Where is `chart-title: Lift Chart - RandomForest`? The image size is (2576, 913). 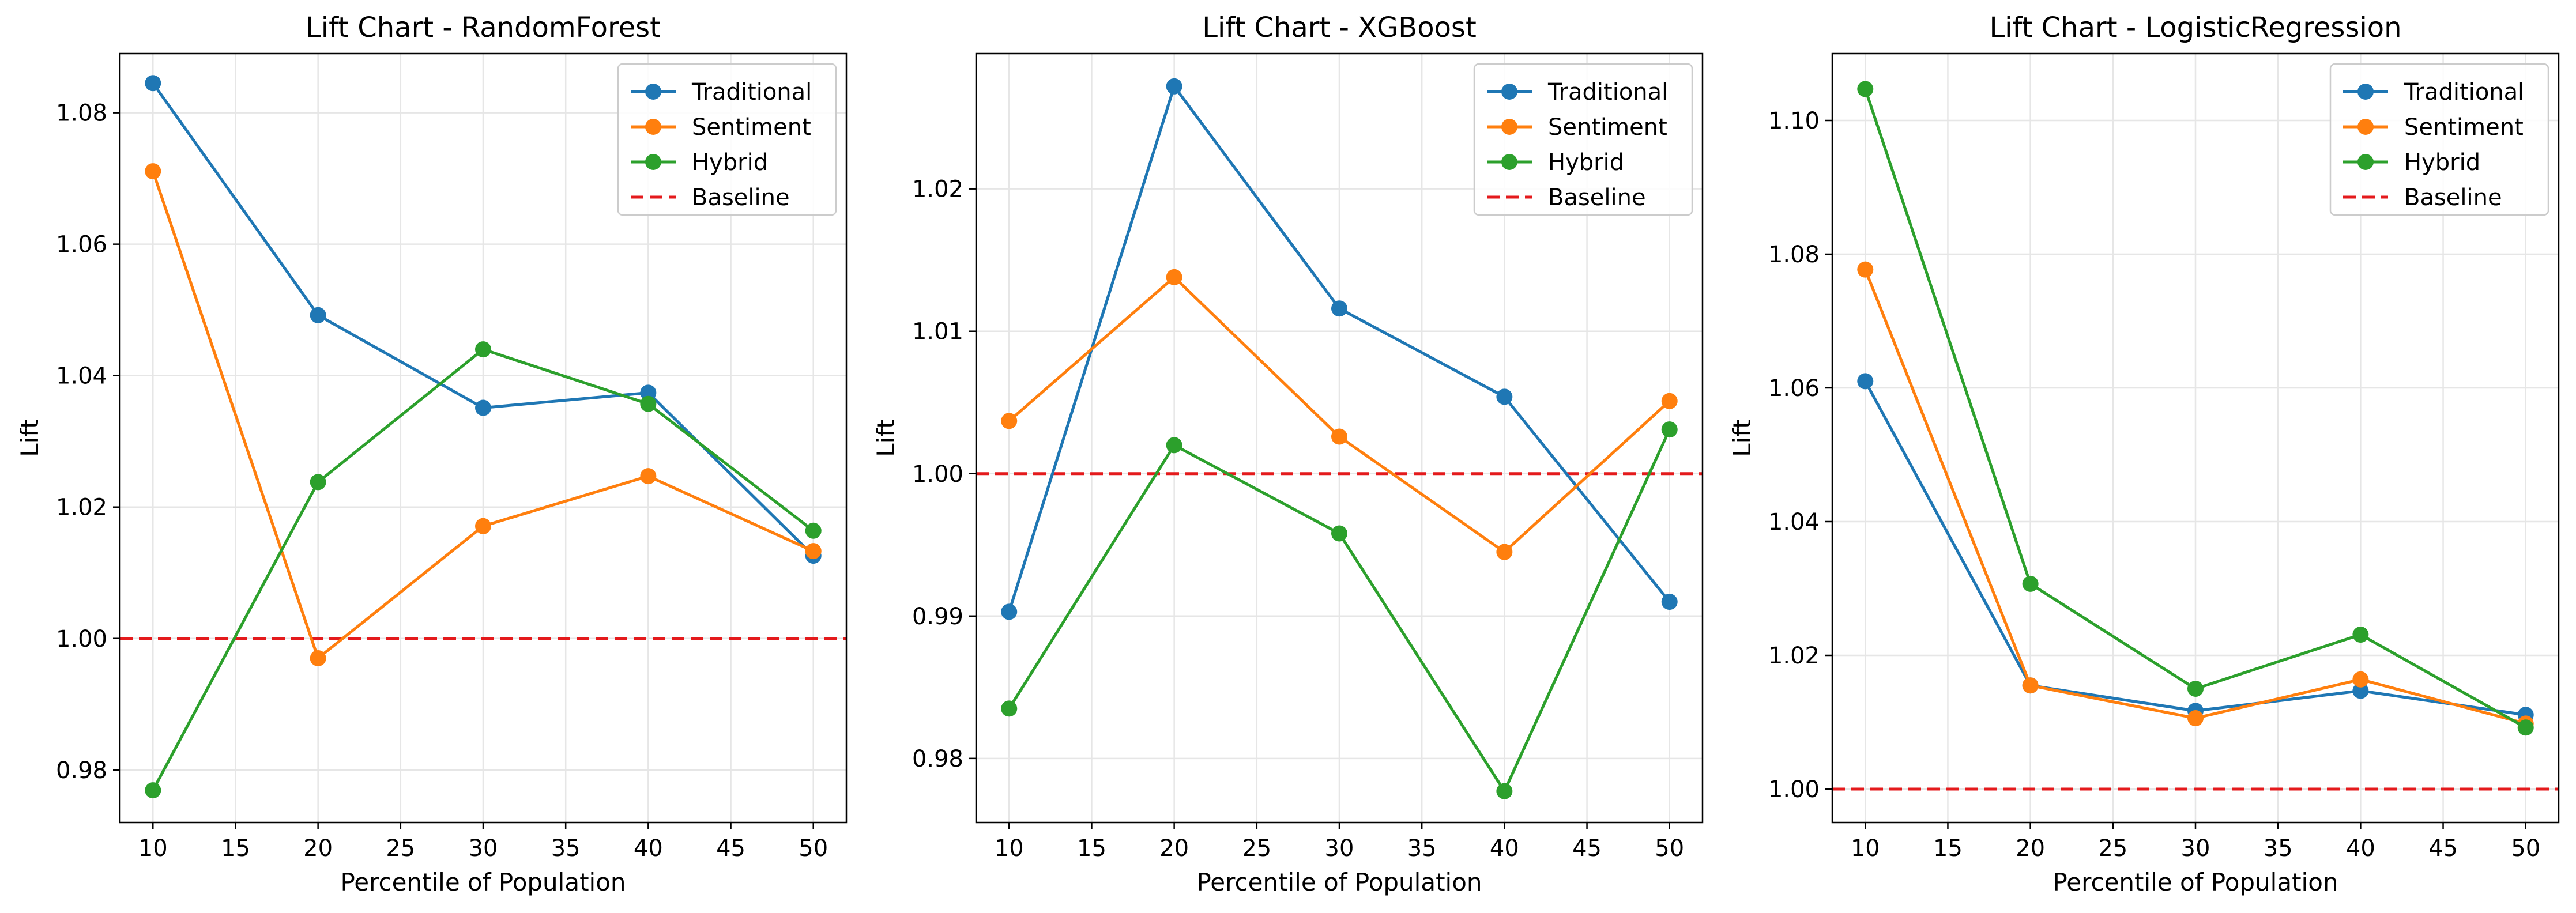 chart-title: Lift Chart - RandomForest is located at coordinates (483, 28).